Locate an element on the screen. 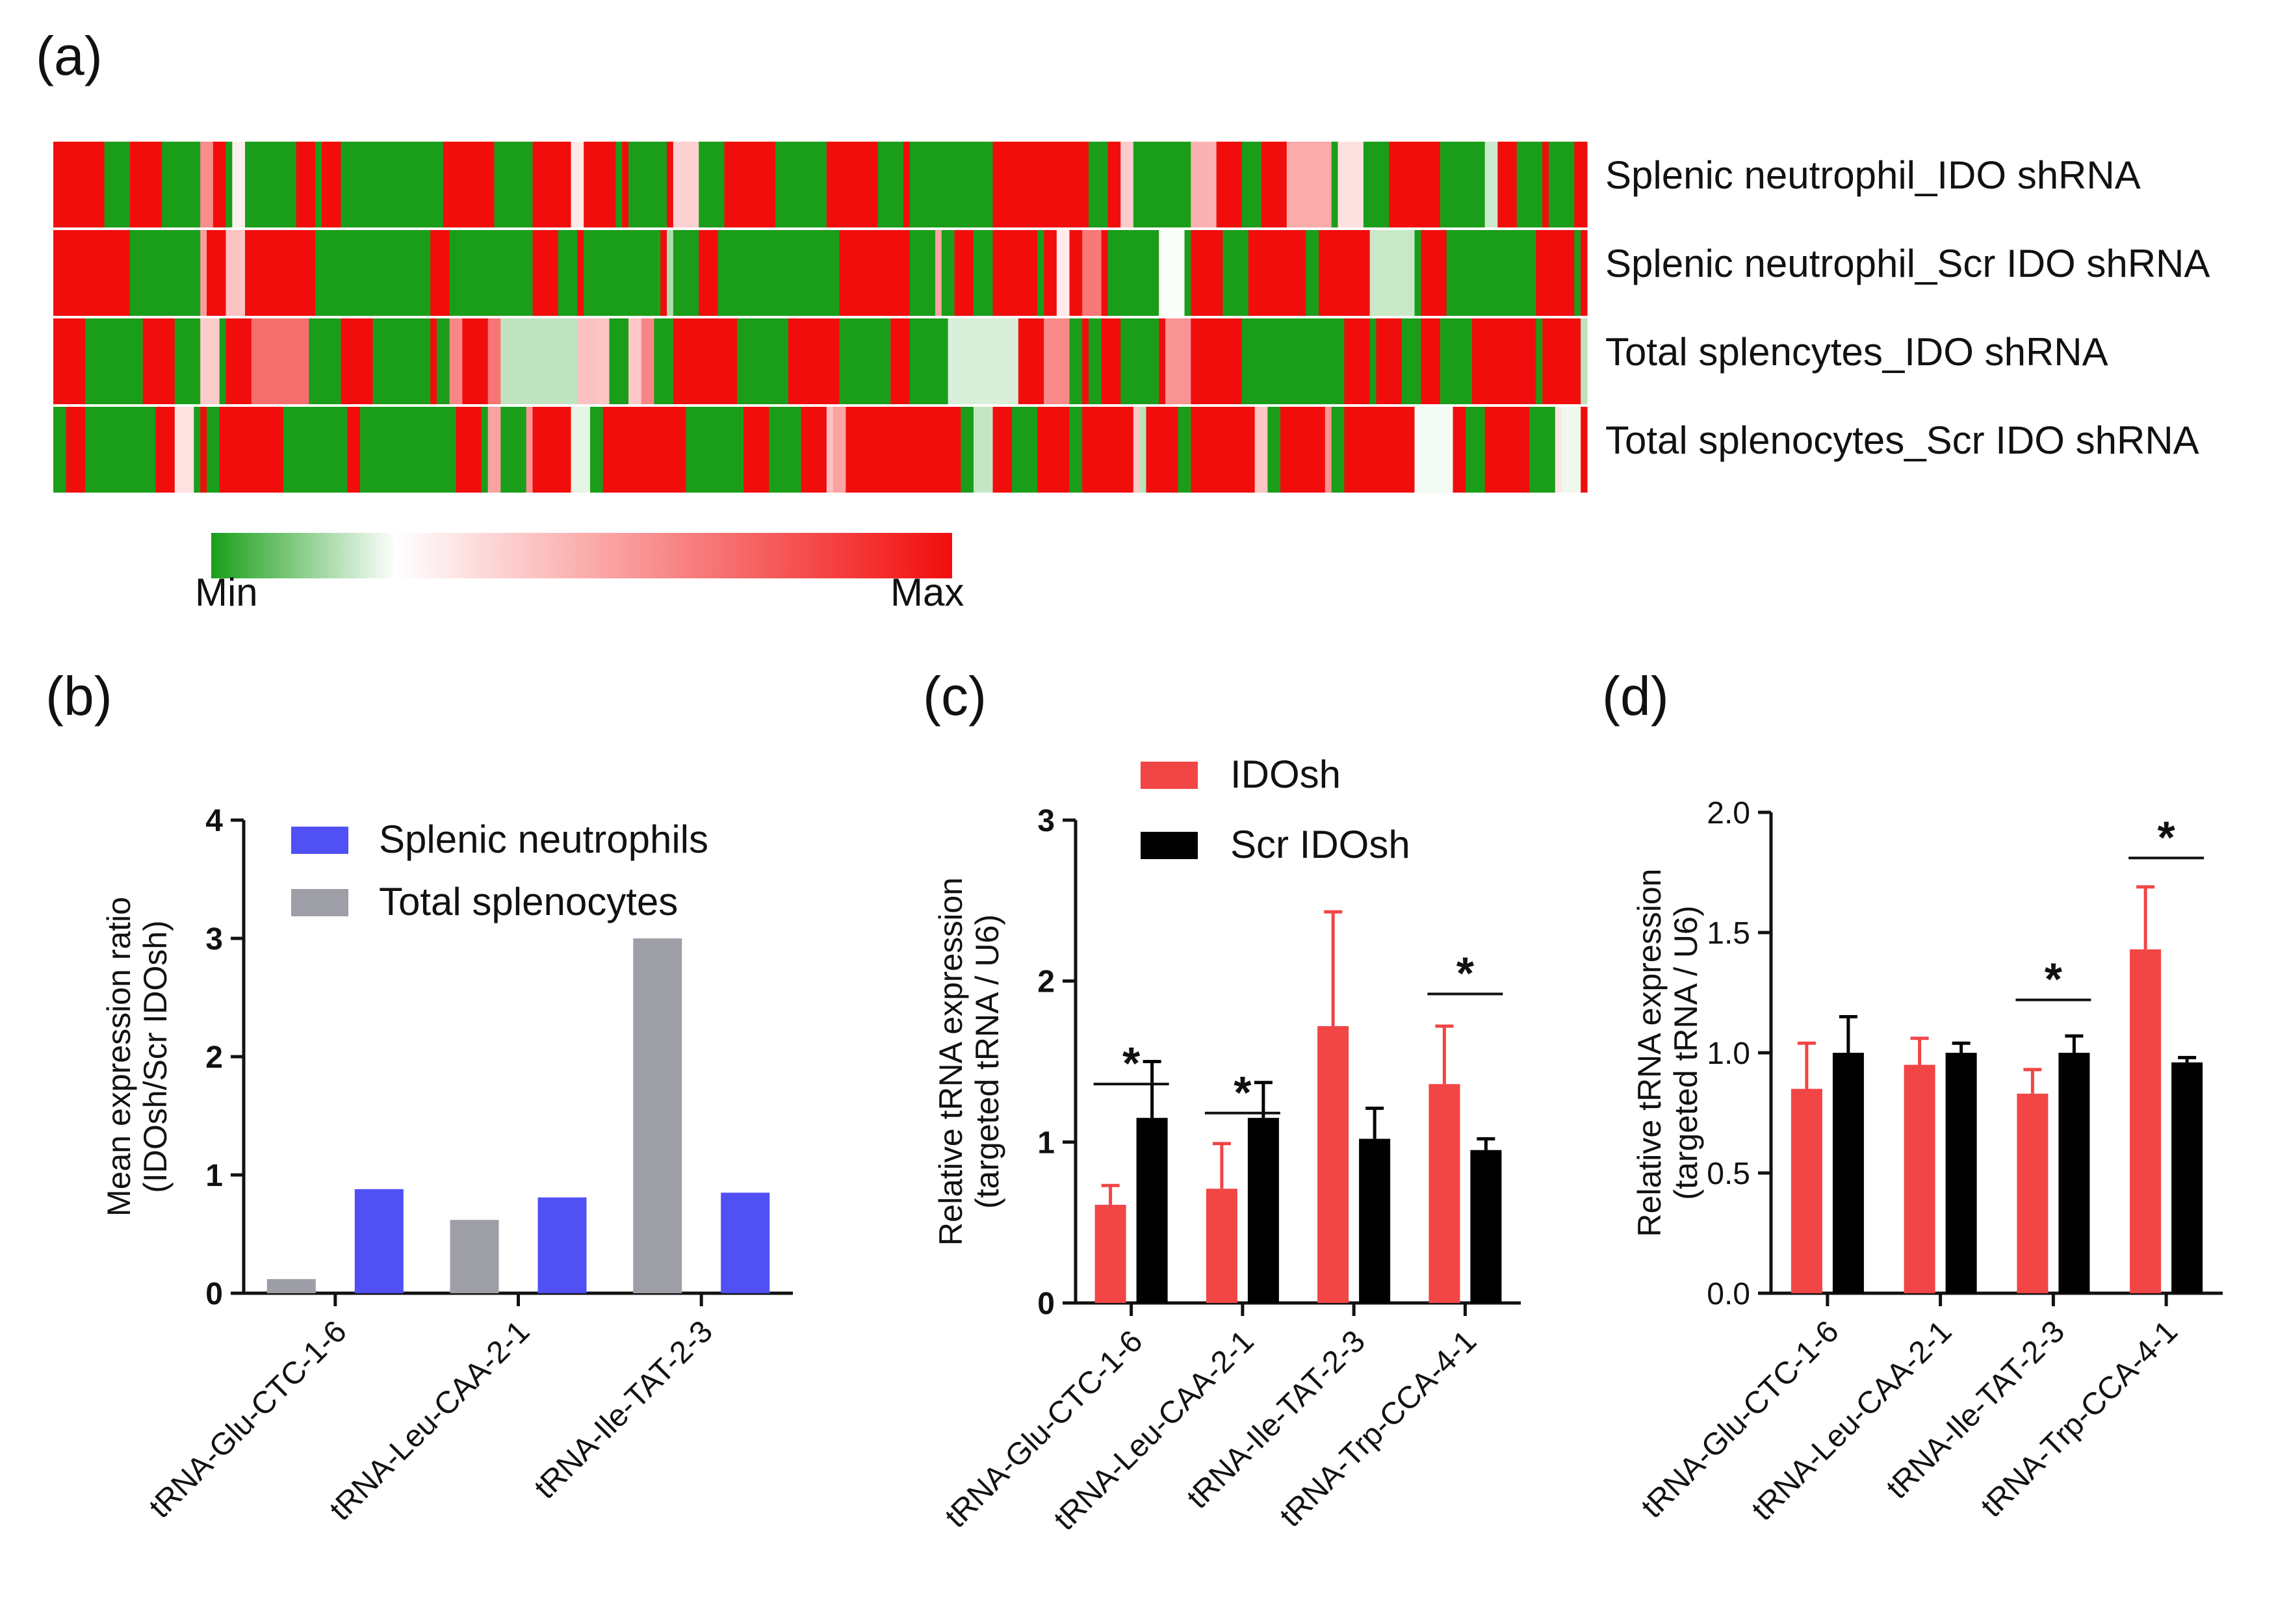  x-category-label: tRNA-Trp-CCA-4-1 is located at coordinates (2079, 1419).